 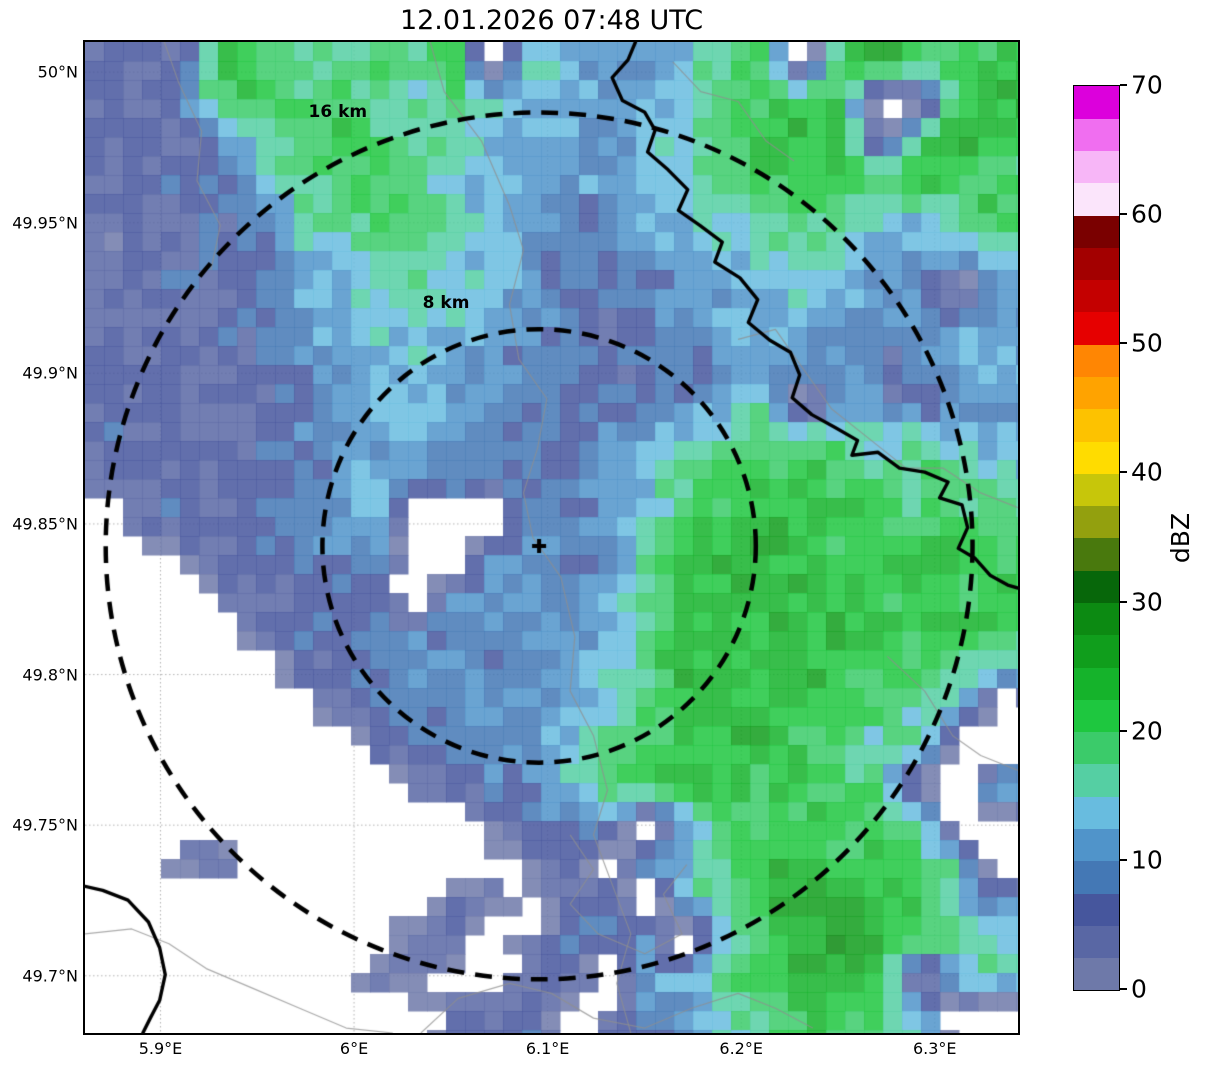 I want to click on y-tick-label: 49.9°N, so click(x=50, y=373).